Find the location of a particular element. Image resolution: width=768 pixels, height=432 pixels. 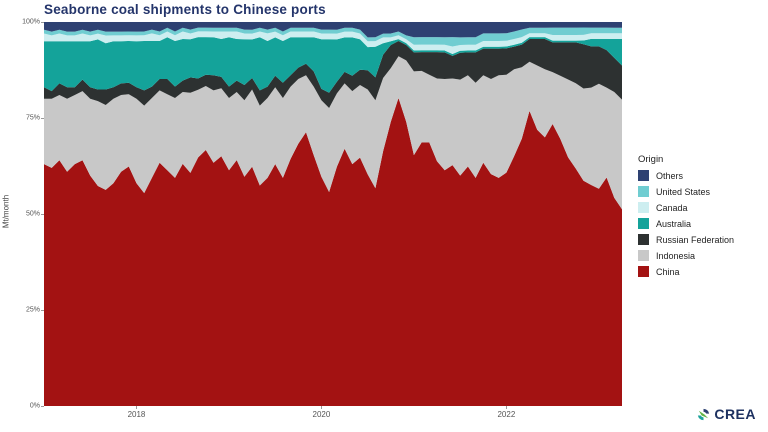

legend-label: United States is located at coordinates (683, 191).